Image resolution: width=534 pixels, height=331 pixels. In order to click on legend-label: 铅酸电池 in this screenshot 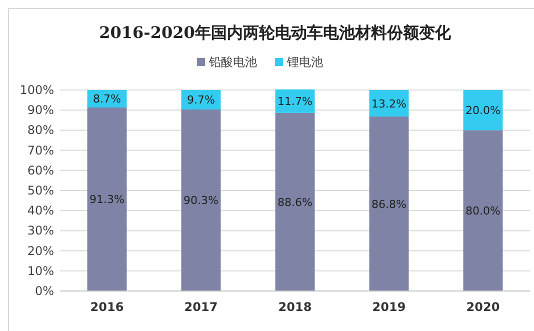, I will do `click(232, 62)`.